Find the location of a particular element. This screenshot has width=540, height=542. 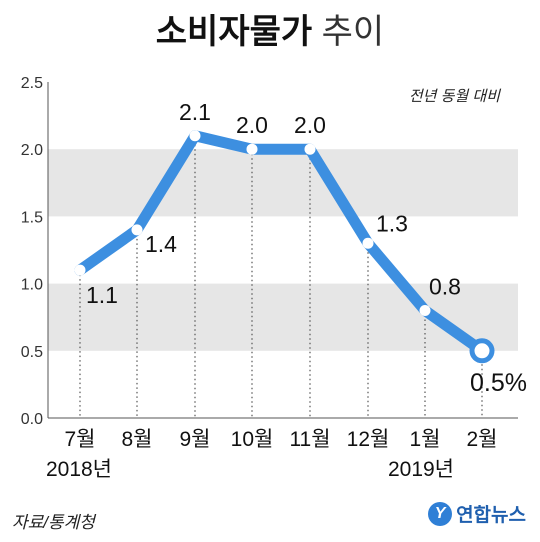

x-tick-label: 1월 is located at coordinates (425, 439).